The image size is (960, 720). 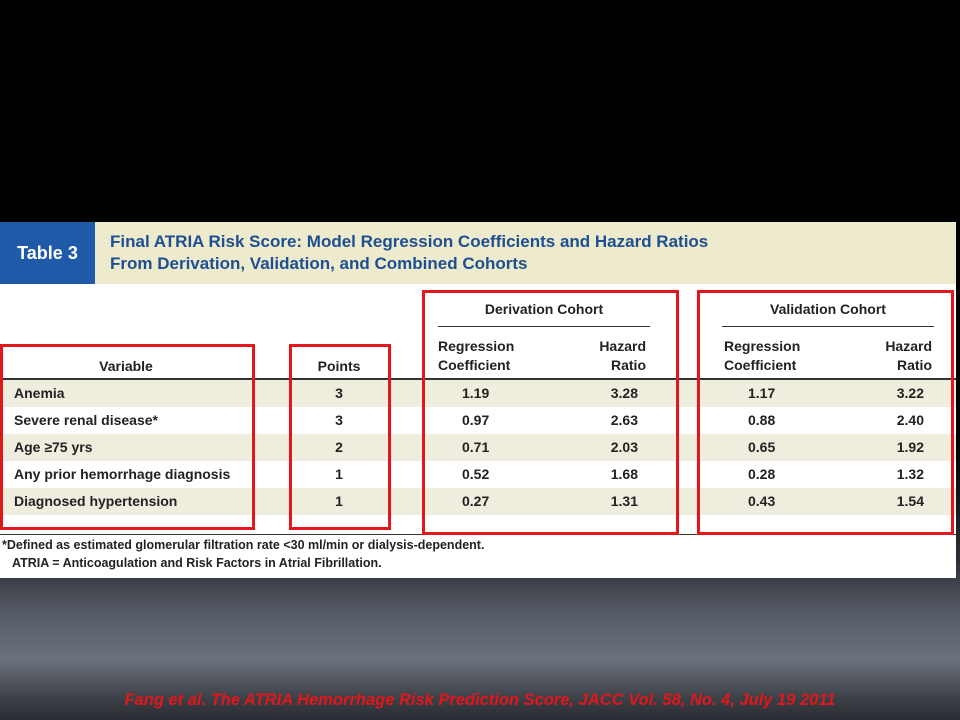 What do you see at coordinates (762, 346) in the screenshot?
I see `val-coef-line1: Regression` at bounding box center [762, 346].